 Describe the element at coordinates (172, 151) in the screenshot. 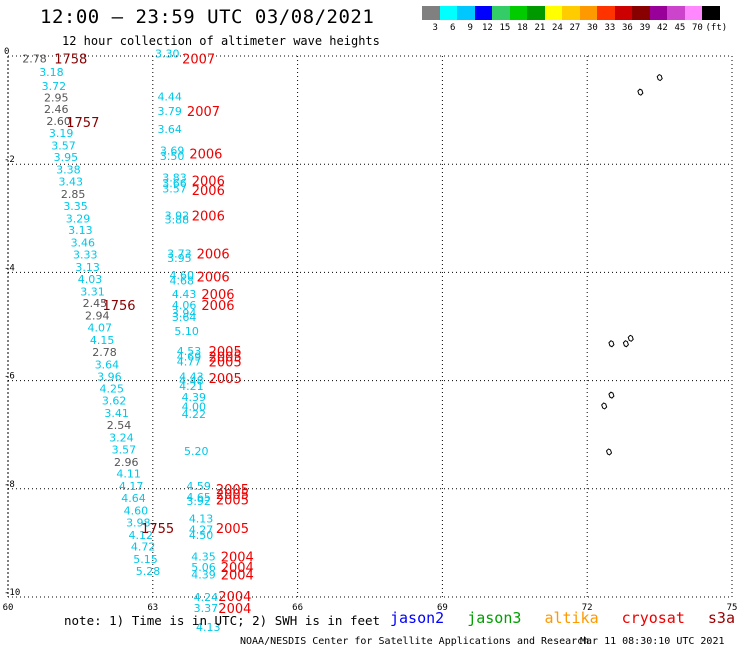

I see `wave-height-value: 3.69` at that location.